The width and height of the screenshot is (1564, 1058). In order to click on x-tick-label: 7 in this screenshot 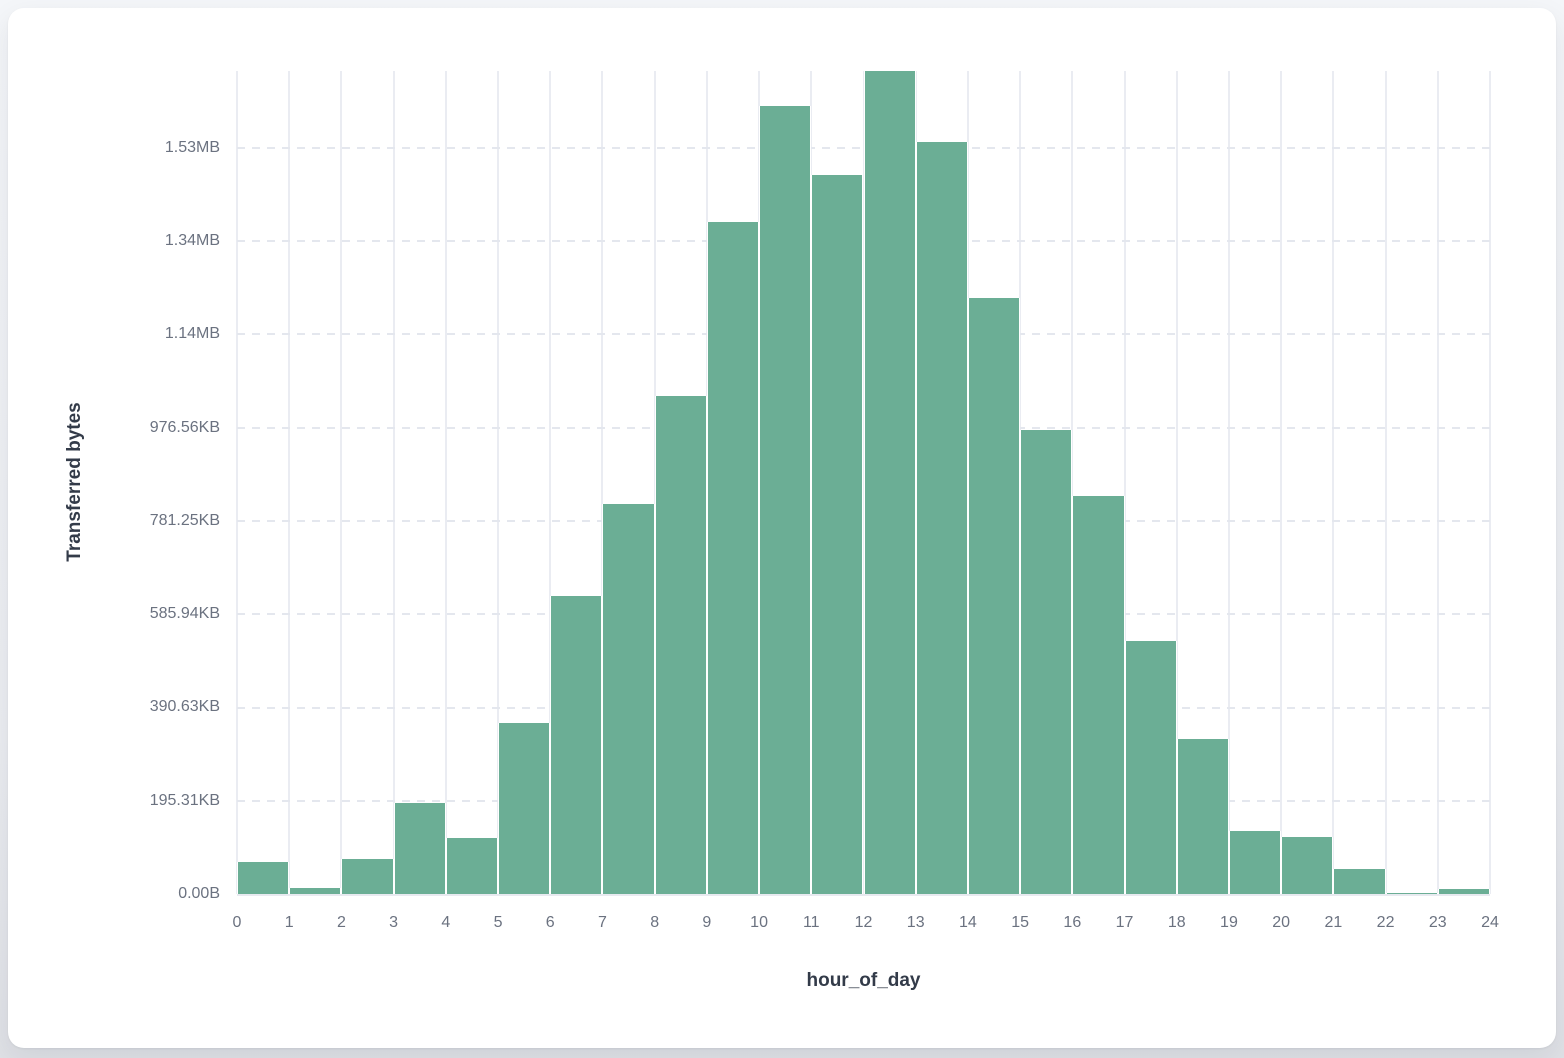, I will do `click(602, 922)`.